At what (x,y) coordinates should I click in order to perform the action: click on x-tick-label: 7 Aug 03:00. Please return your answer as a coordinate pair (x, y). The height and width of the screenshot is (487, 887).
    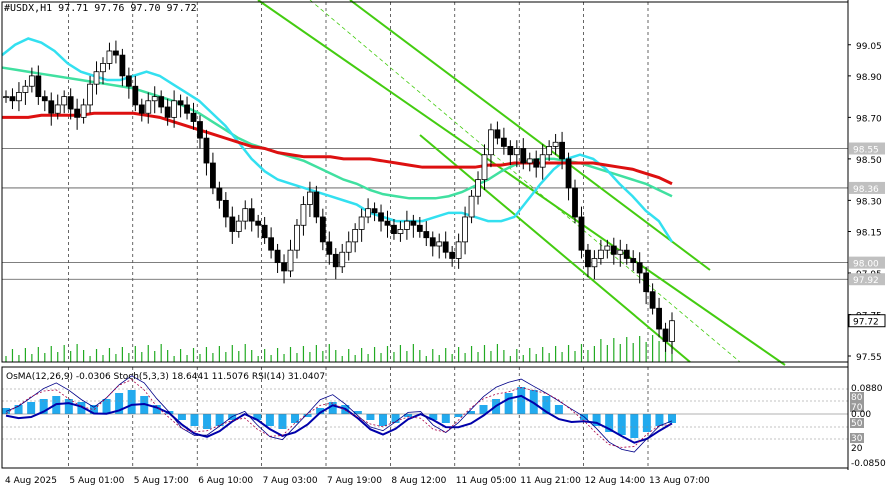
    Looking at the image, I should click on (290, 481).